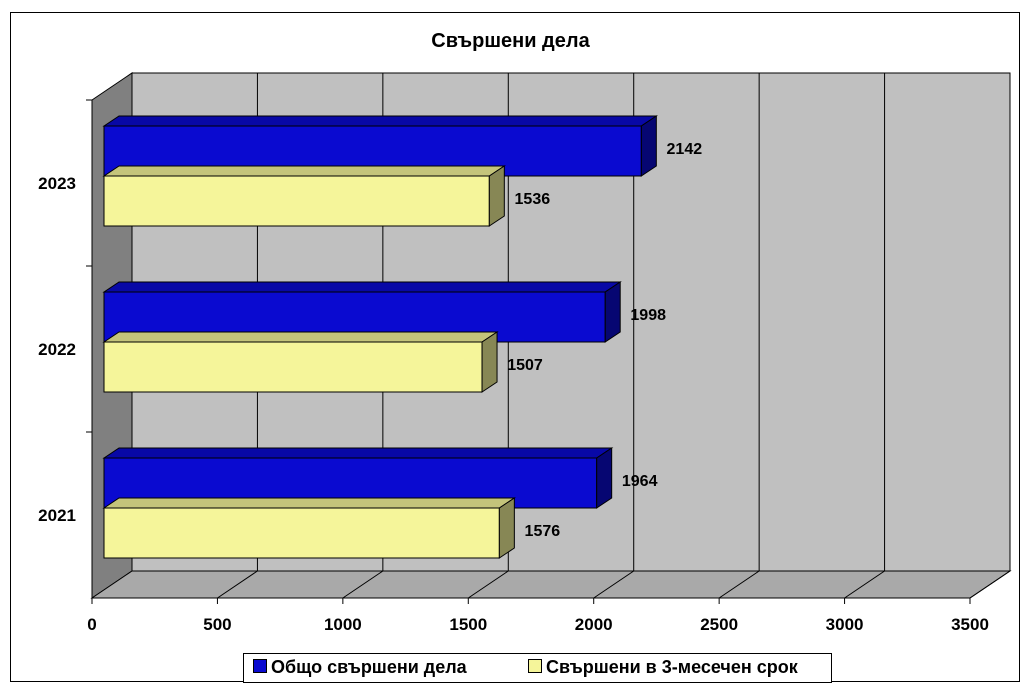  Describe the element at coordinates (260, 666) in the screenshot. I see `legend-swatch-total` at that location.